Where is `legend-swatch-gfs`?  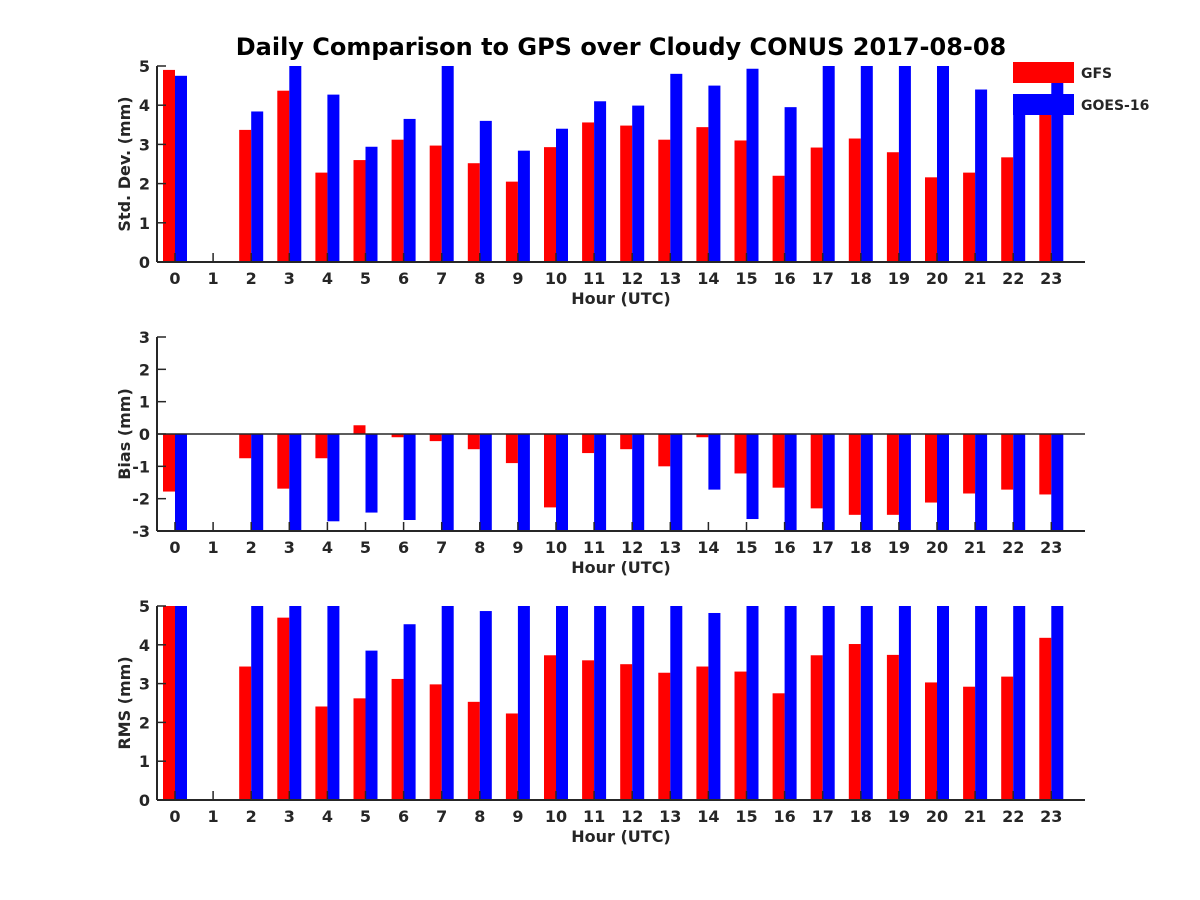
legend-swatch-gfs is located at coordinates (1043, 72).